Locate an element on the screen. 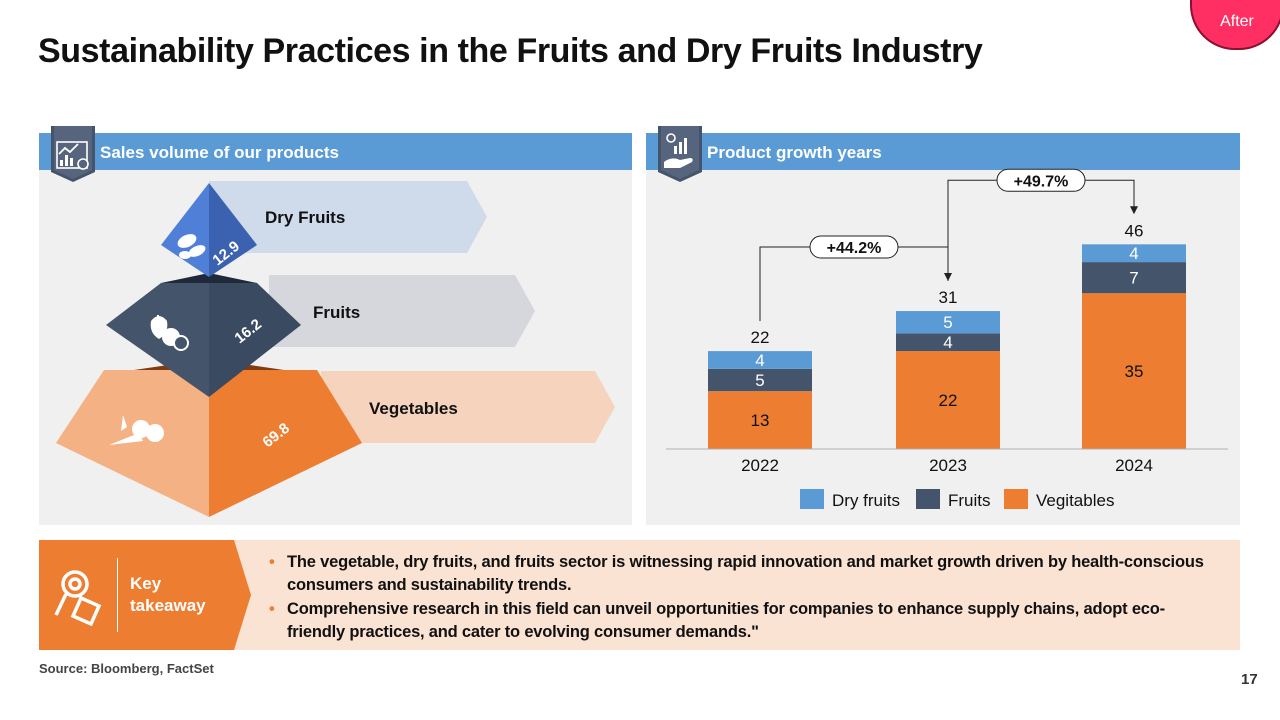 The width and height of the screenshot is (1280, 720). category-label-vegetables: Vegetables is located at coordinates (413, 408).